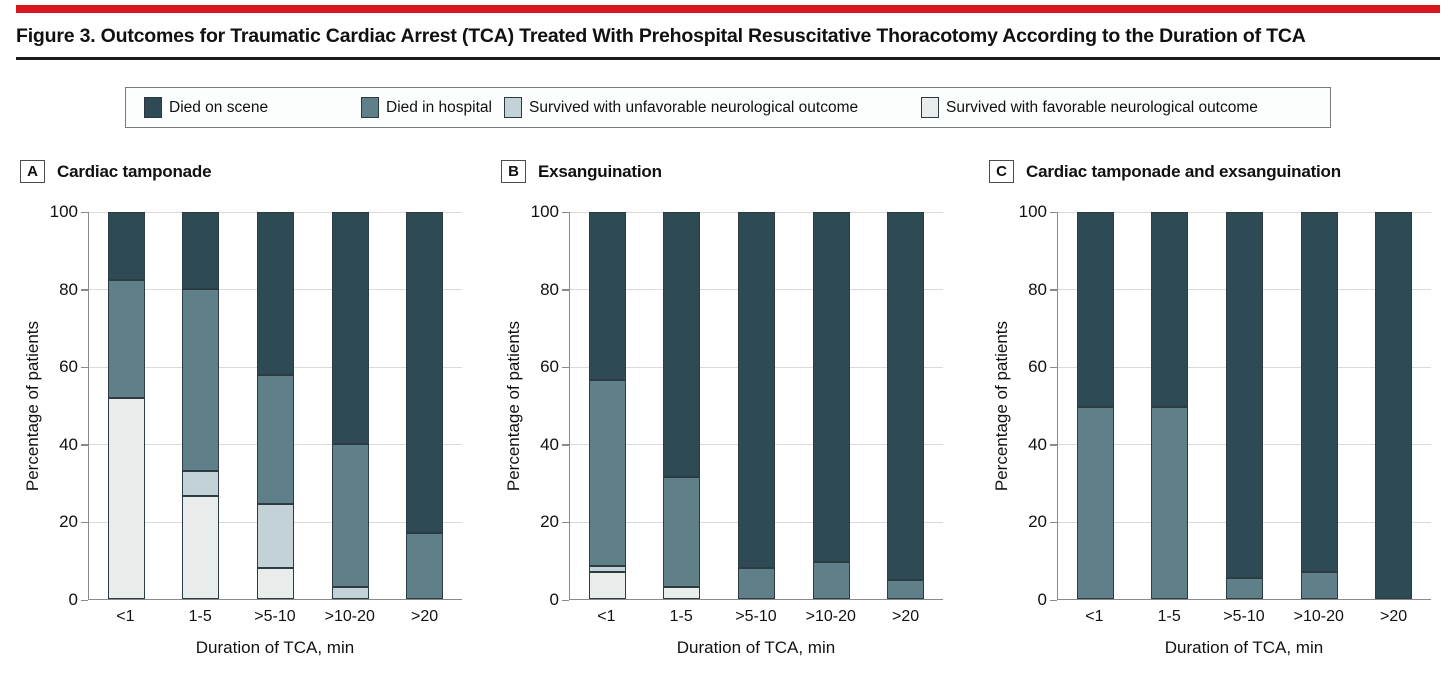  Describe the element at coordinates (581, 171) in the screenshot. I see `panel-b-header: B Exsanguination` at that location.